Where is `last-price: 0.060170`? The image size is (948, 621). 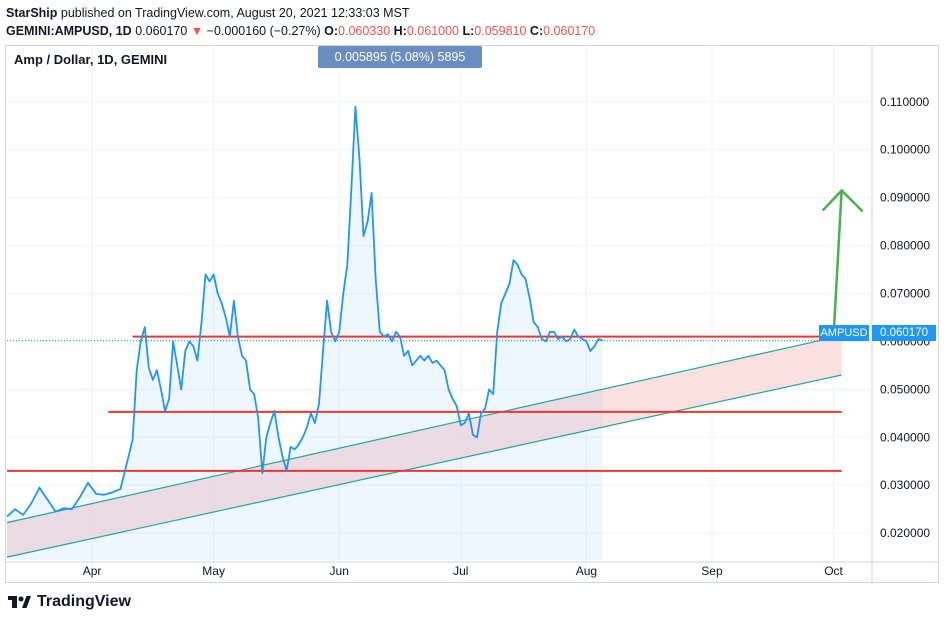
last-price: 0.060170 is located at coordinates (161, 31).